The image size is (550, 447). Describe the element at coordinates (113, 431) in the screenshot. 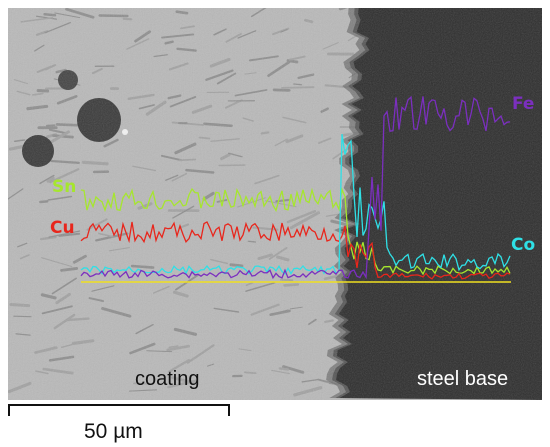

I see `scale-bar-label: 50 µm` at that location.